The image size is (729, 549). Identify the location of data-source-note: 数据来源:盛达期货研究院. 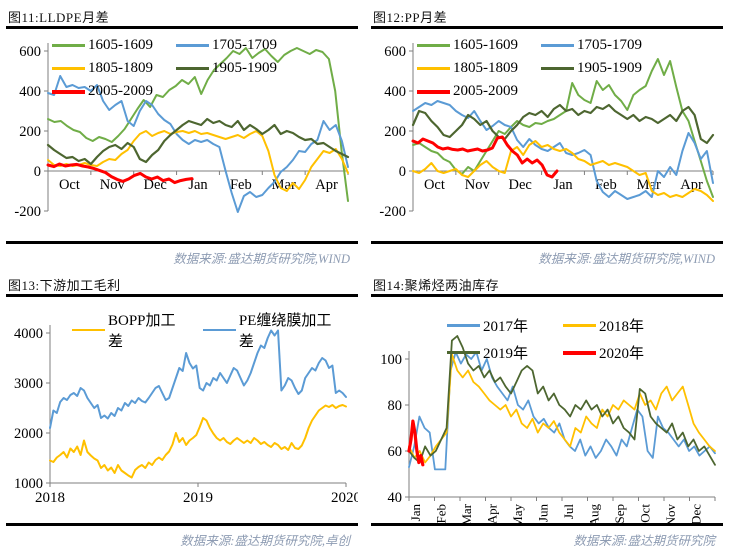
(644, 541).